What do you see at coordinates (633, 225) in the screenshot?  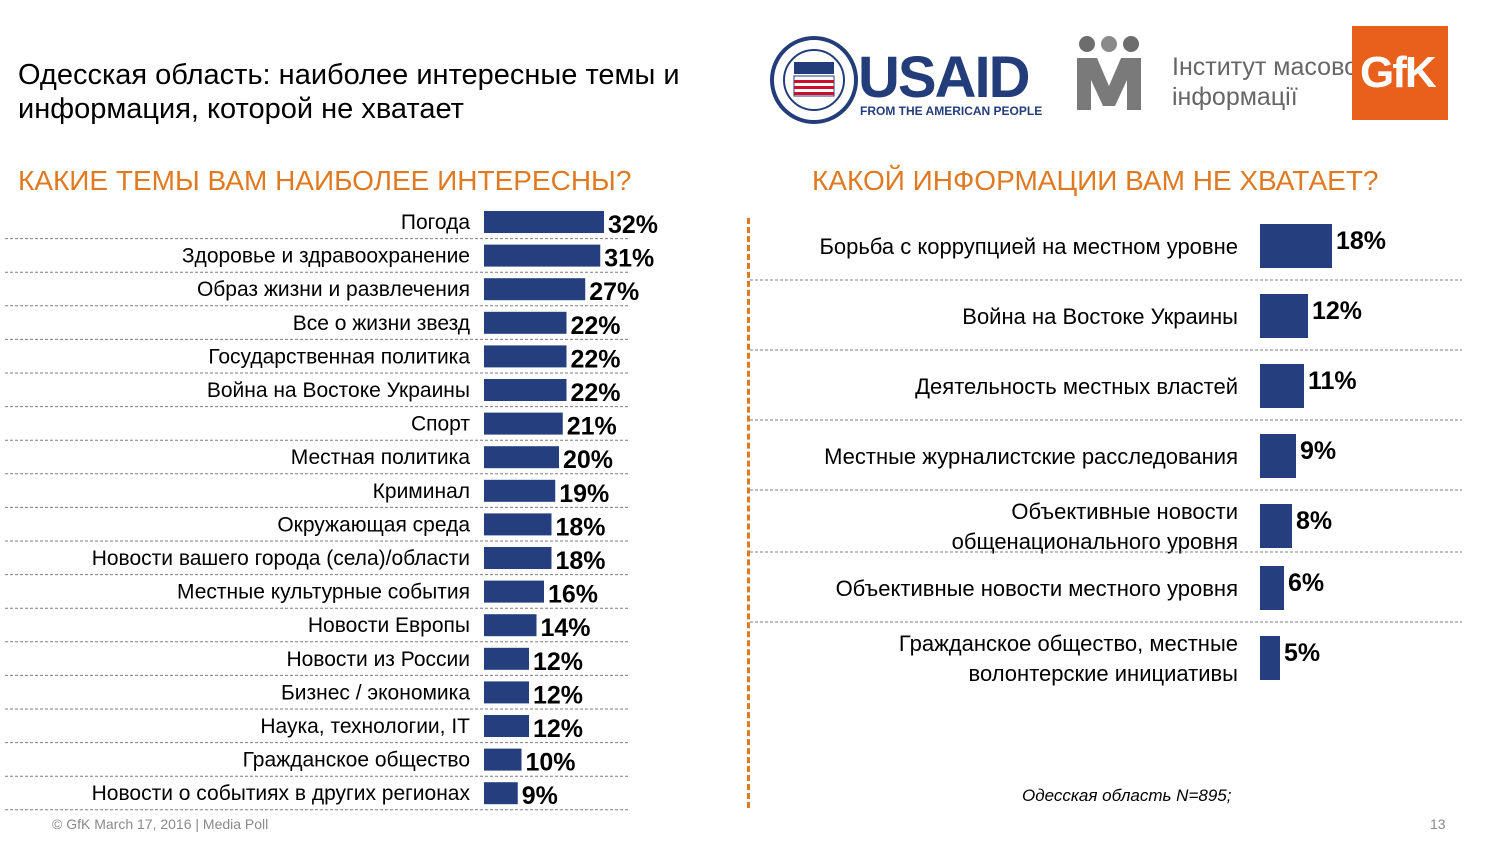 I see `data-label: 32%` at bounding box center [633, 225].